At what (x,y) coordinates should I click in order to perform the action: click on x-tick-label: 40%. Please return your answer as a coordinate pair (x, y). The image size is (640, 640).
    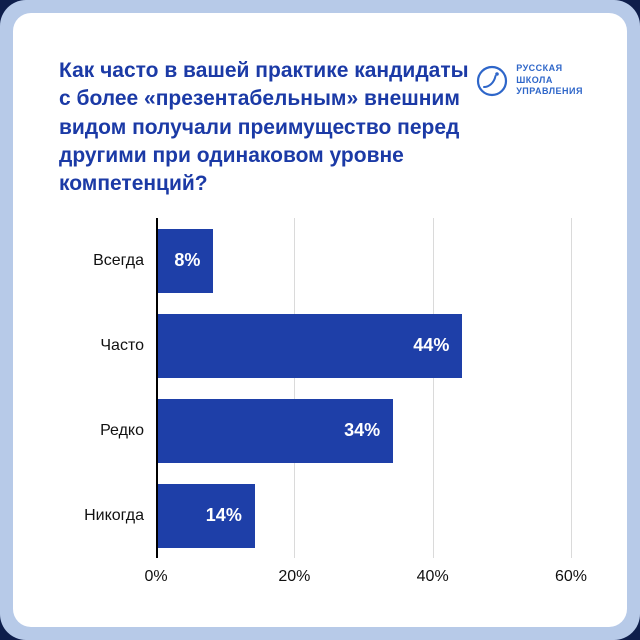
    Looking at the image, I should click on (432, 576).